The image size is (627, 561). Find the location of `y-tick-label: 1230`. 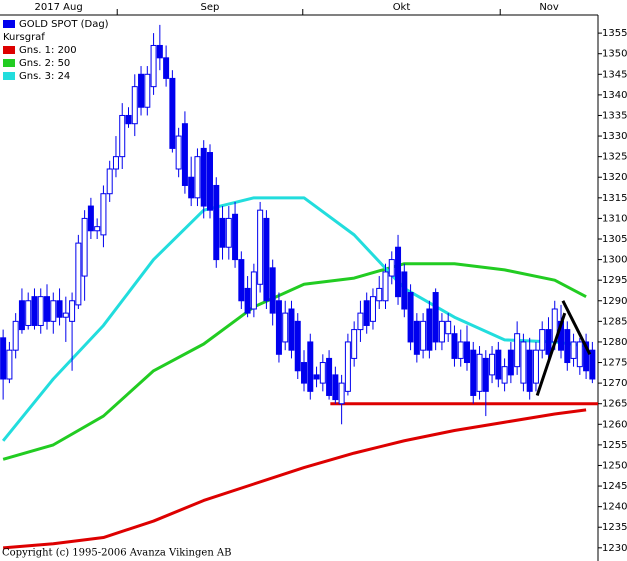

y-tick-label: 1230 is located at coordinates (614, 548).